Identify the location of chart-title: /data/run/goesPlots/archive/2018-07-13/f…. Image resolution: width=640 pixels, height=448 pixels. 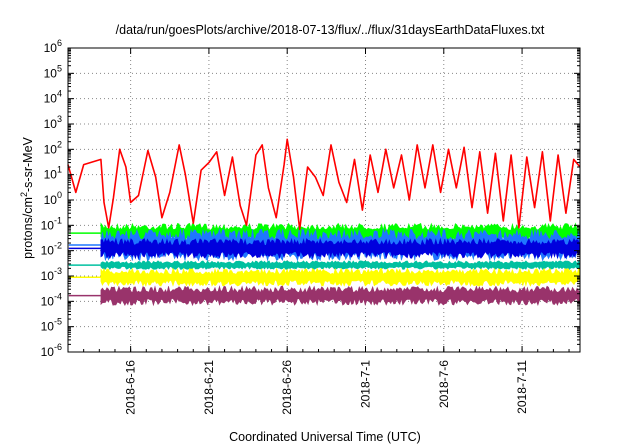
(330, 30).